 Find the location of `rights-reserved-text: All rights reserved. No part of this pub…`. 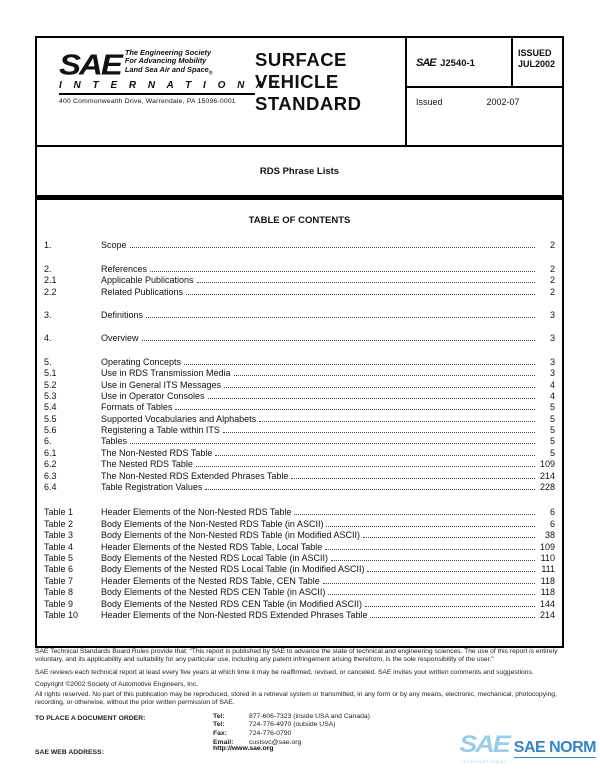

rights-reserved-text: All rights reserved. No part of this pub… is located at coordinates (296, 699).